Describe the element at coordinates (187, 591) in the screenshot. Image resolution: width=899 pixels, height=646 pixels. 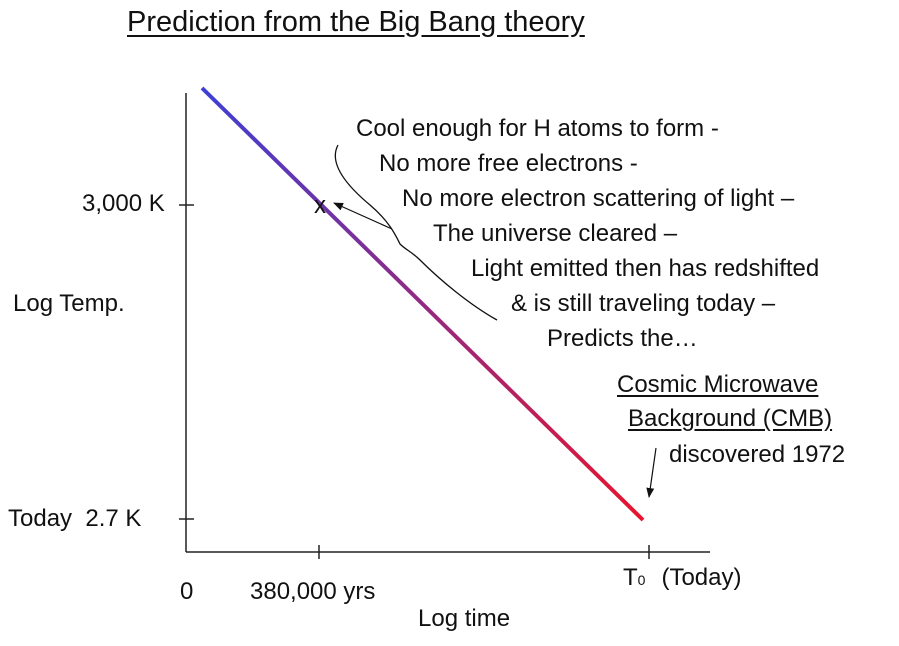
I see `x-tick-label-origin: 0` at that location.